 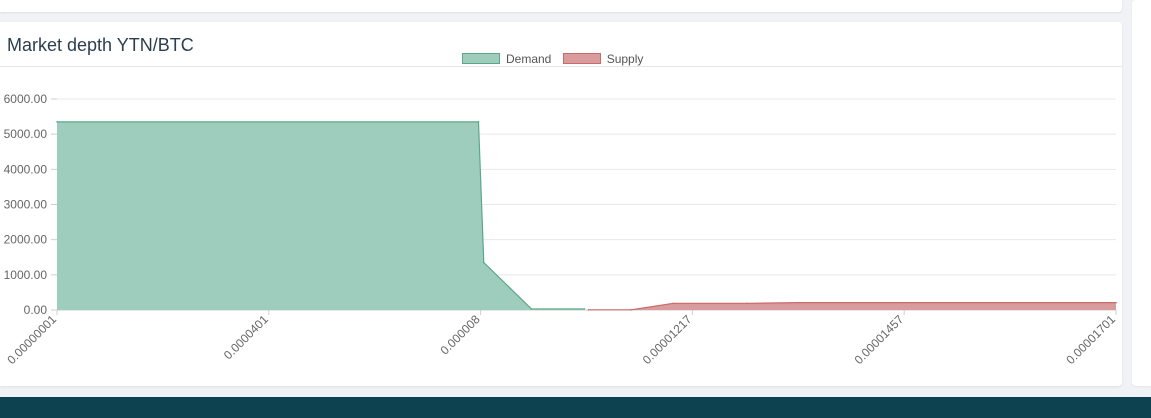 I want to click on y-tick-label: 4000.00, so click(x=26, y=169).